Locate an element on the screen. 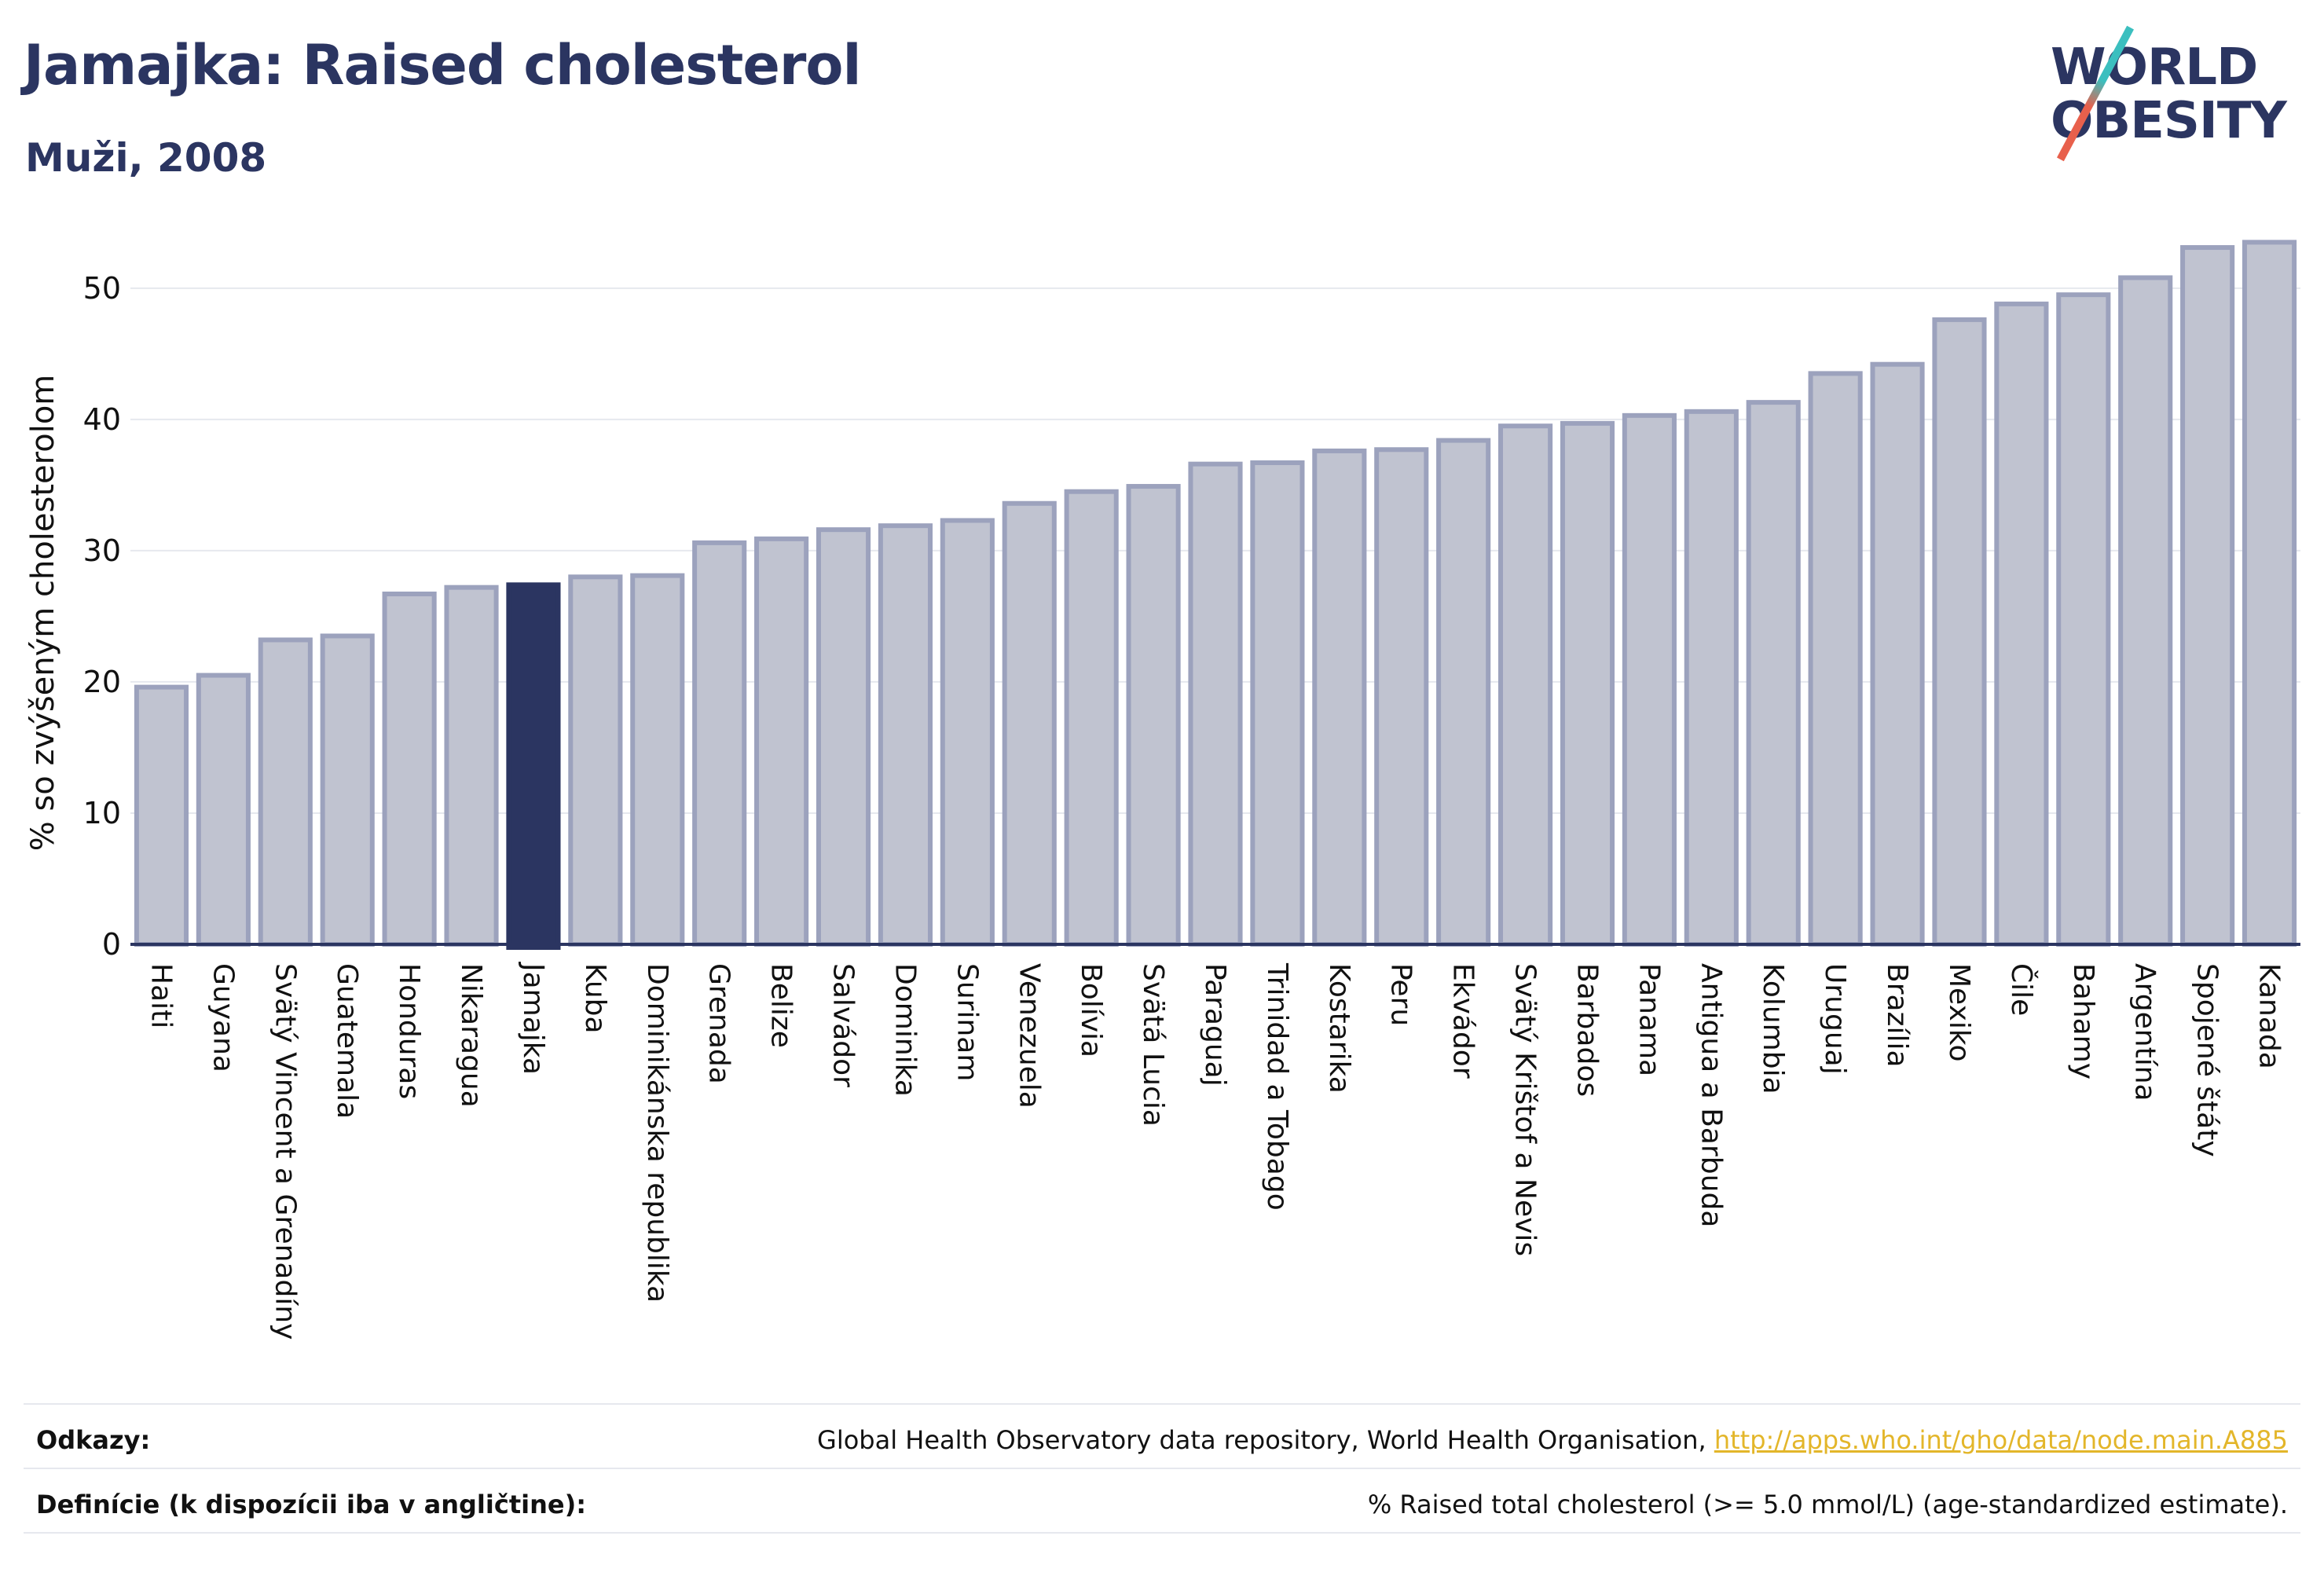 This screenshot has width=2324, height=1576. category-label: Jamajka is located at coordinates (533, 1018).